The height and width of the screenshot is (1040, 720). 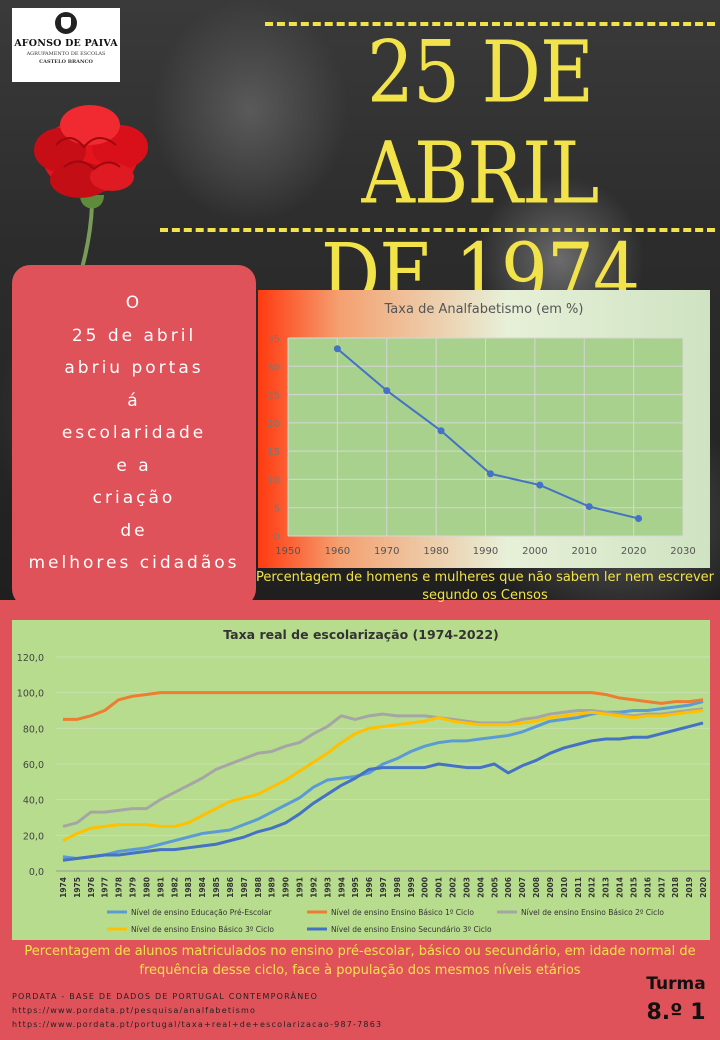 I want to click on message-line: á, so click(x=134, y=400).